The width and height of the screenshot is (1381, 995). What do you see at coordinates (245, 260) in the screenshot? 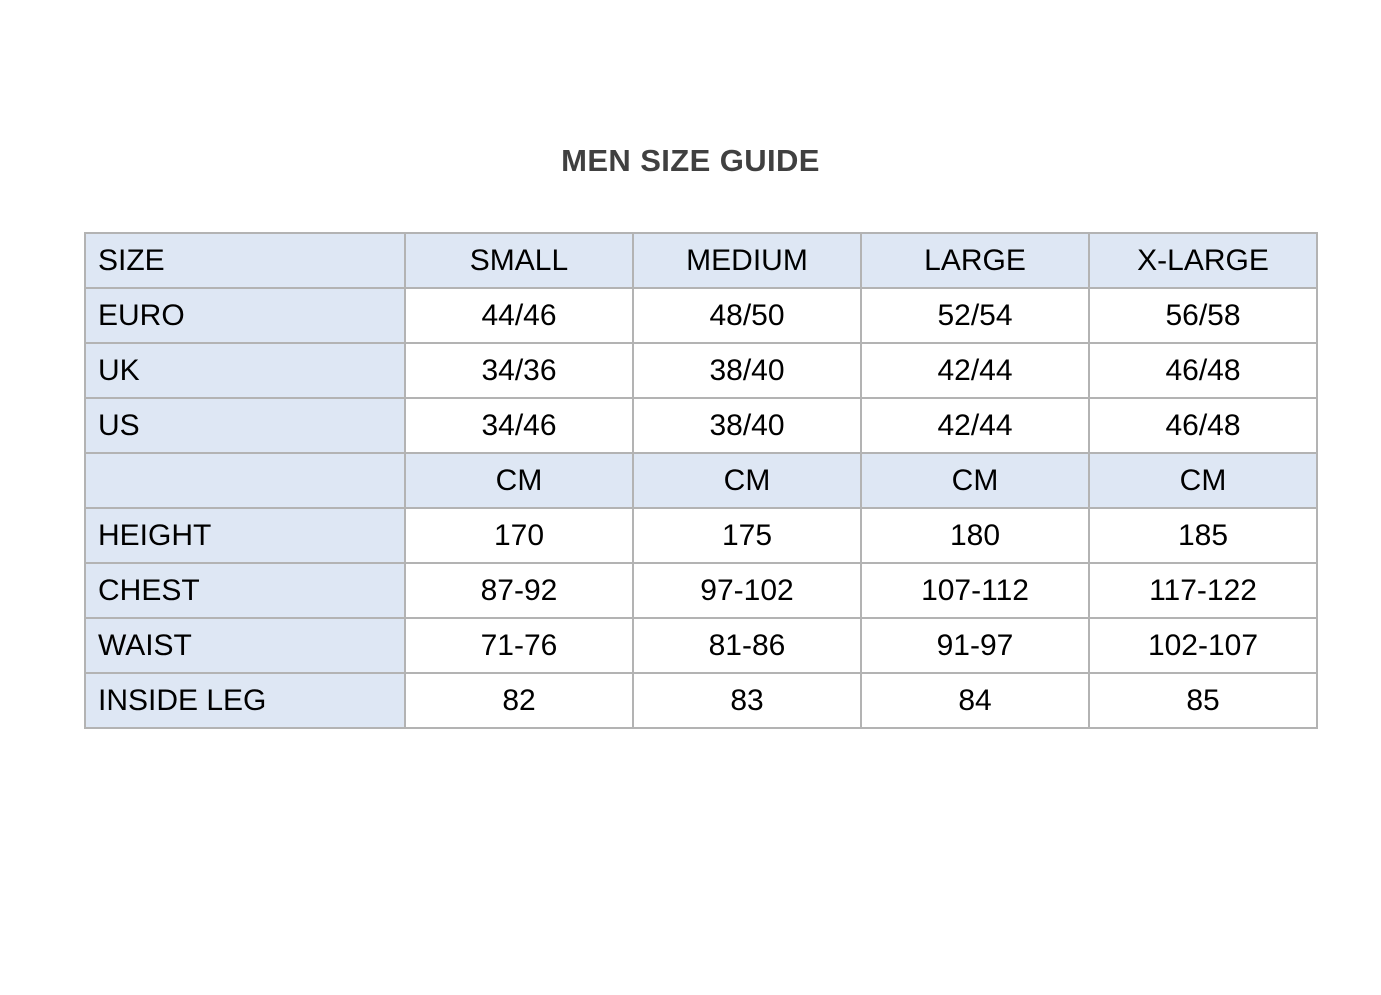
I see `row-label-size: SIZE` at bounding box center [245, 260].